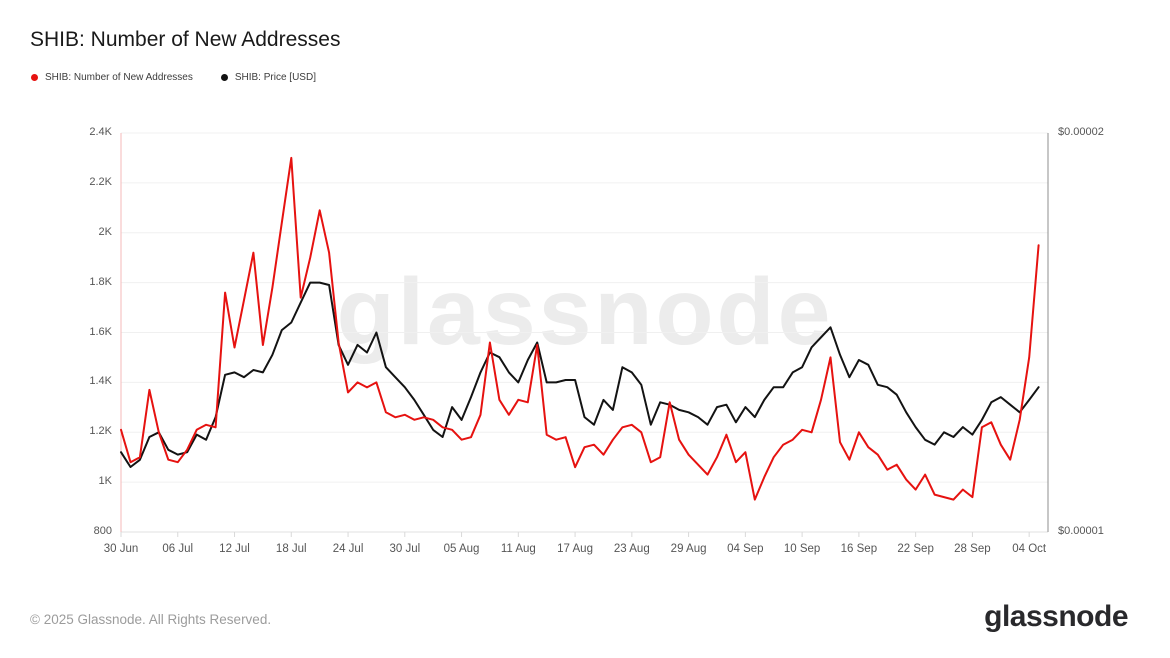 The image size is (1170, 658). I want to click on glassnode-logo: glassnode, so click(1056, 616).